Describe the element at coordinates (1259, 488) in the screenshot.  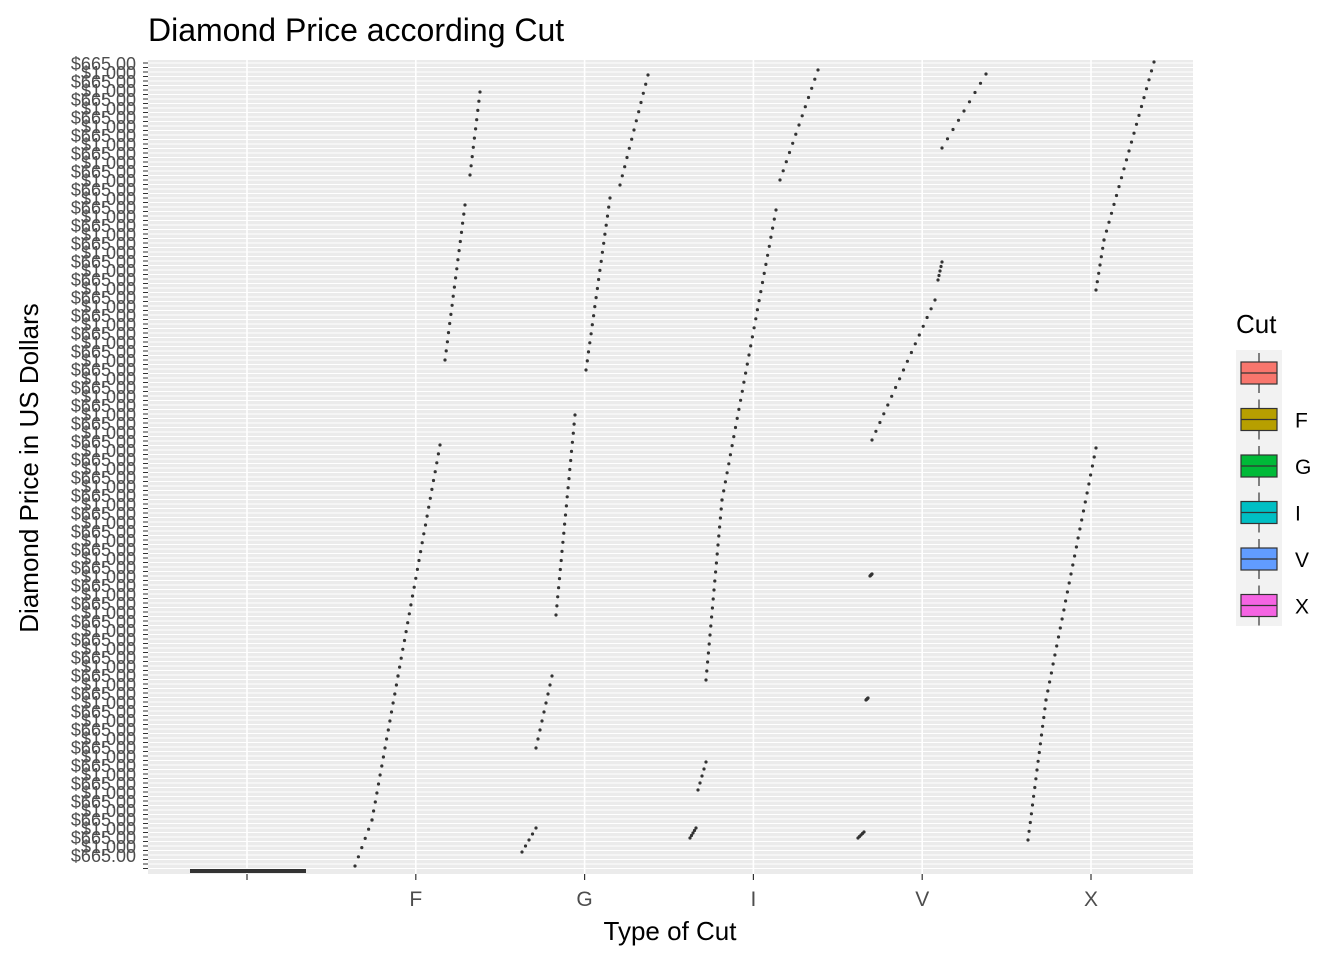
I see `legend-keys-bg` at that location.